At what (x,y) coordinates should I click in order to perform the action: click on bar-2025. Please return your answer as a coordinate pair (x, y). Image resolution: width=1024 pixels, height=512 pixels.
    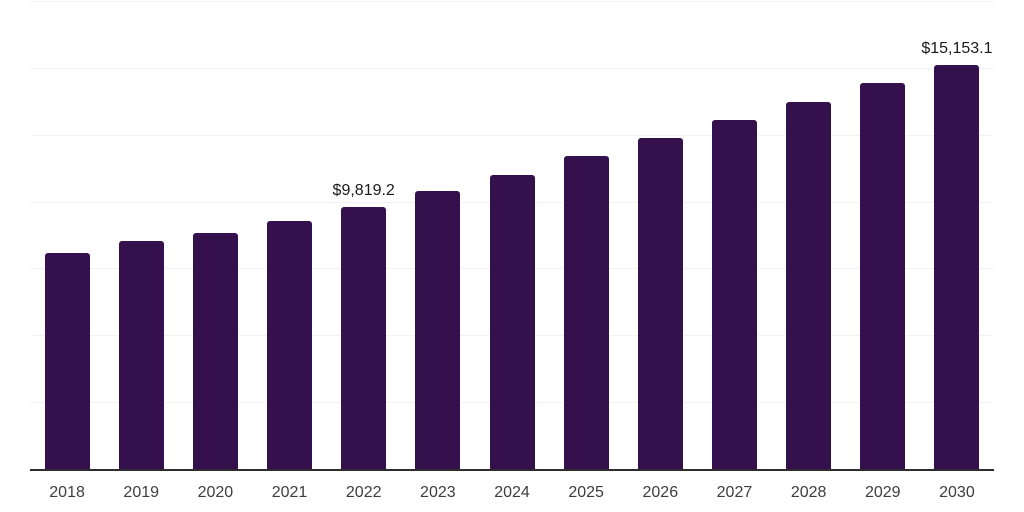
    Looking at the image, I should click on (586, 312).